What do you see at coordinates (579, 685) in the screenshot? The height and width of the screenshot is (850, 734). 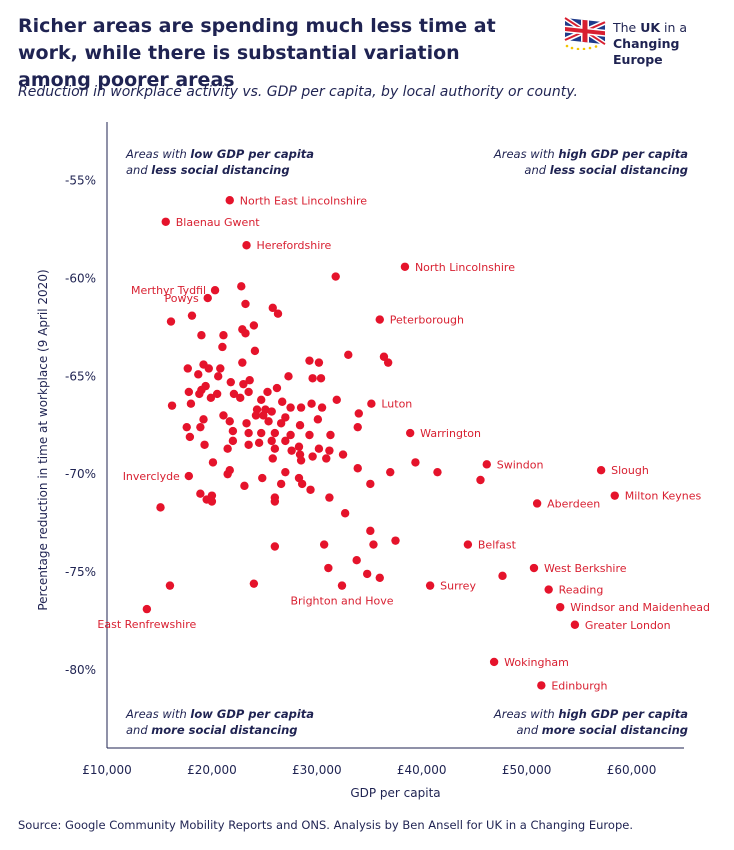 I see `point-label: Edinburgh` at bounding box center [579, 685].